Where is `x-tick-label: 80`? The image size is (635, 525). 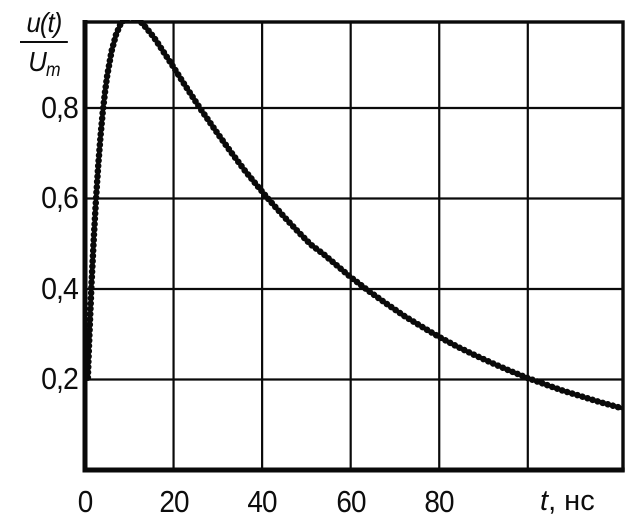 x-tick-label: 80 is located at coordinates (439, 501).